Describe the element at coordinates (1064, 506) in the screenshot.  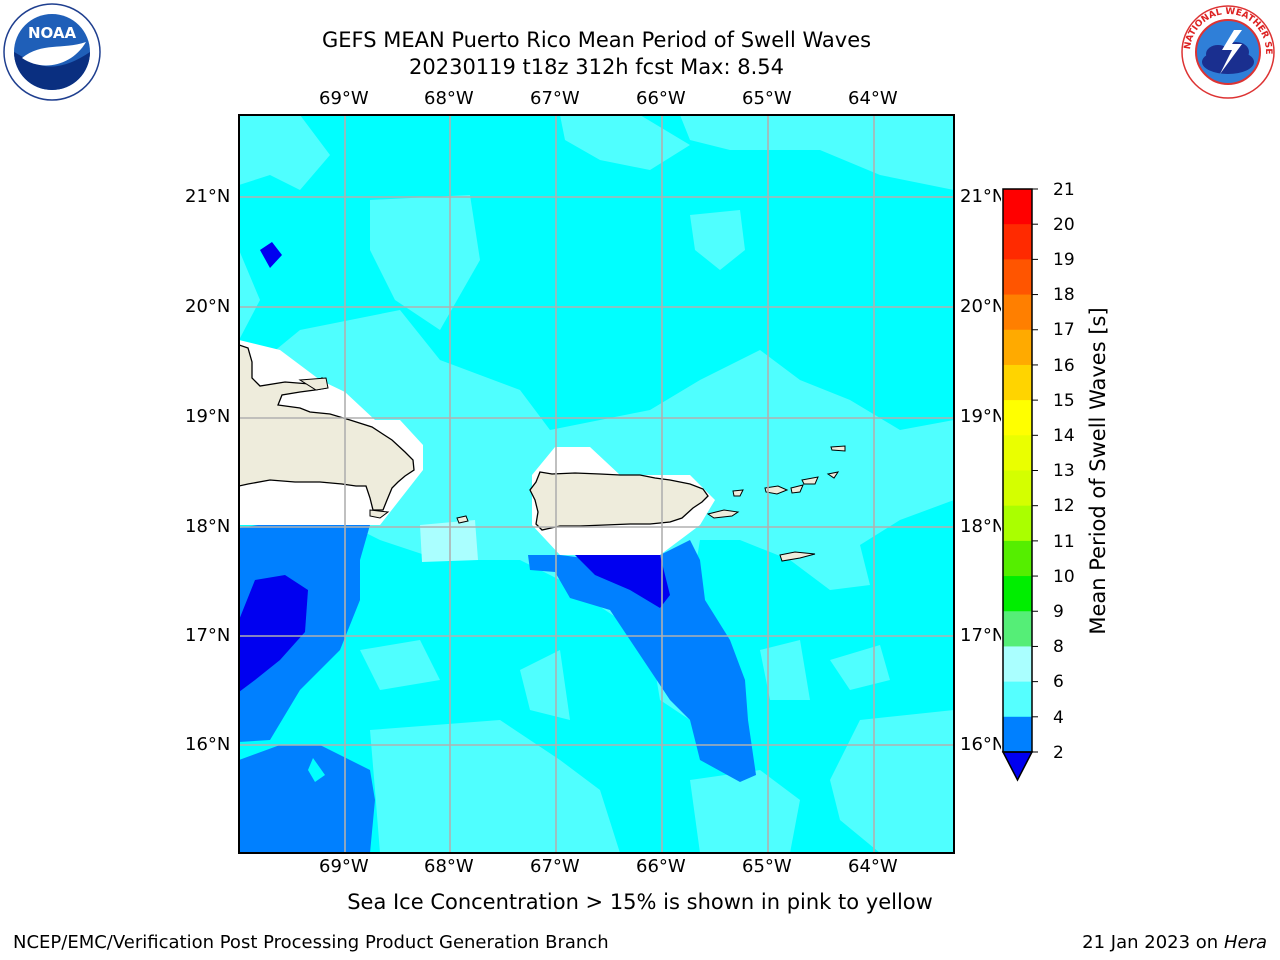
I see `colorbar-tick-label: 12` at that location.